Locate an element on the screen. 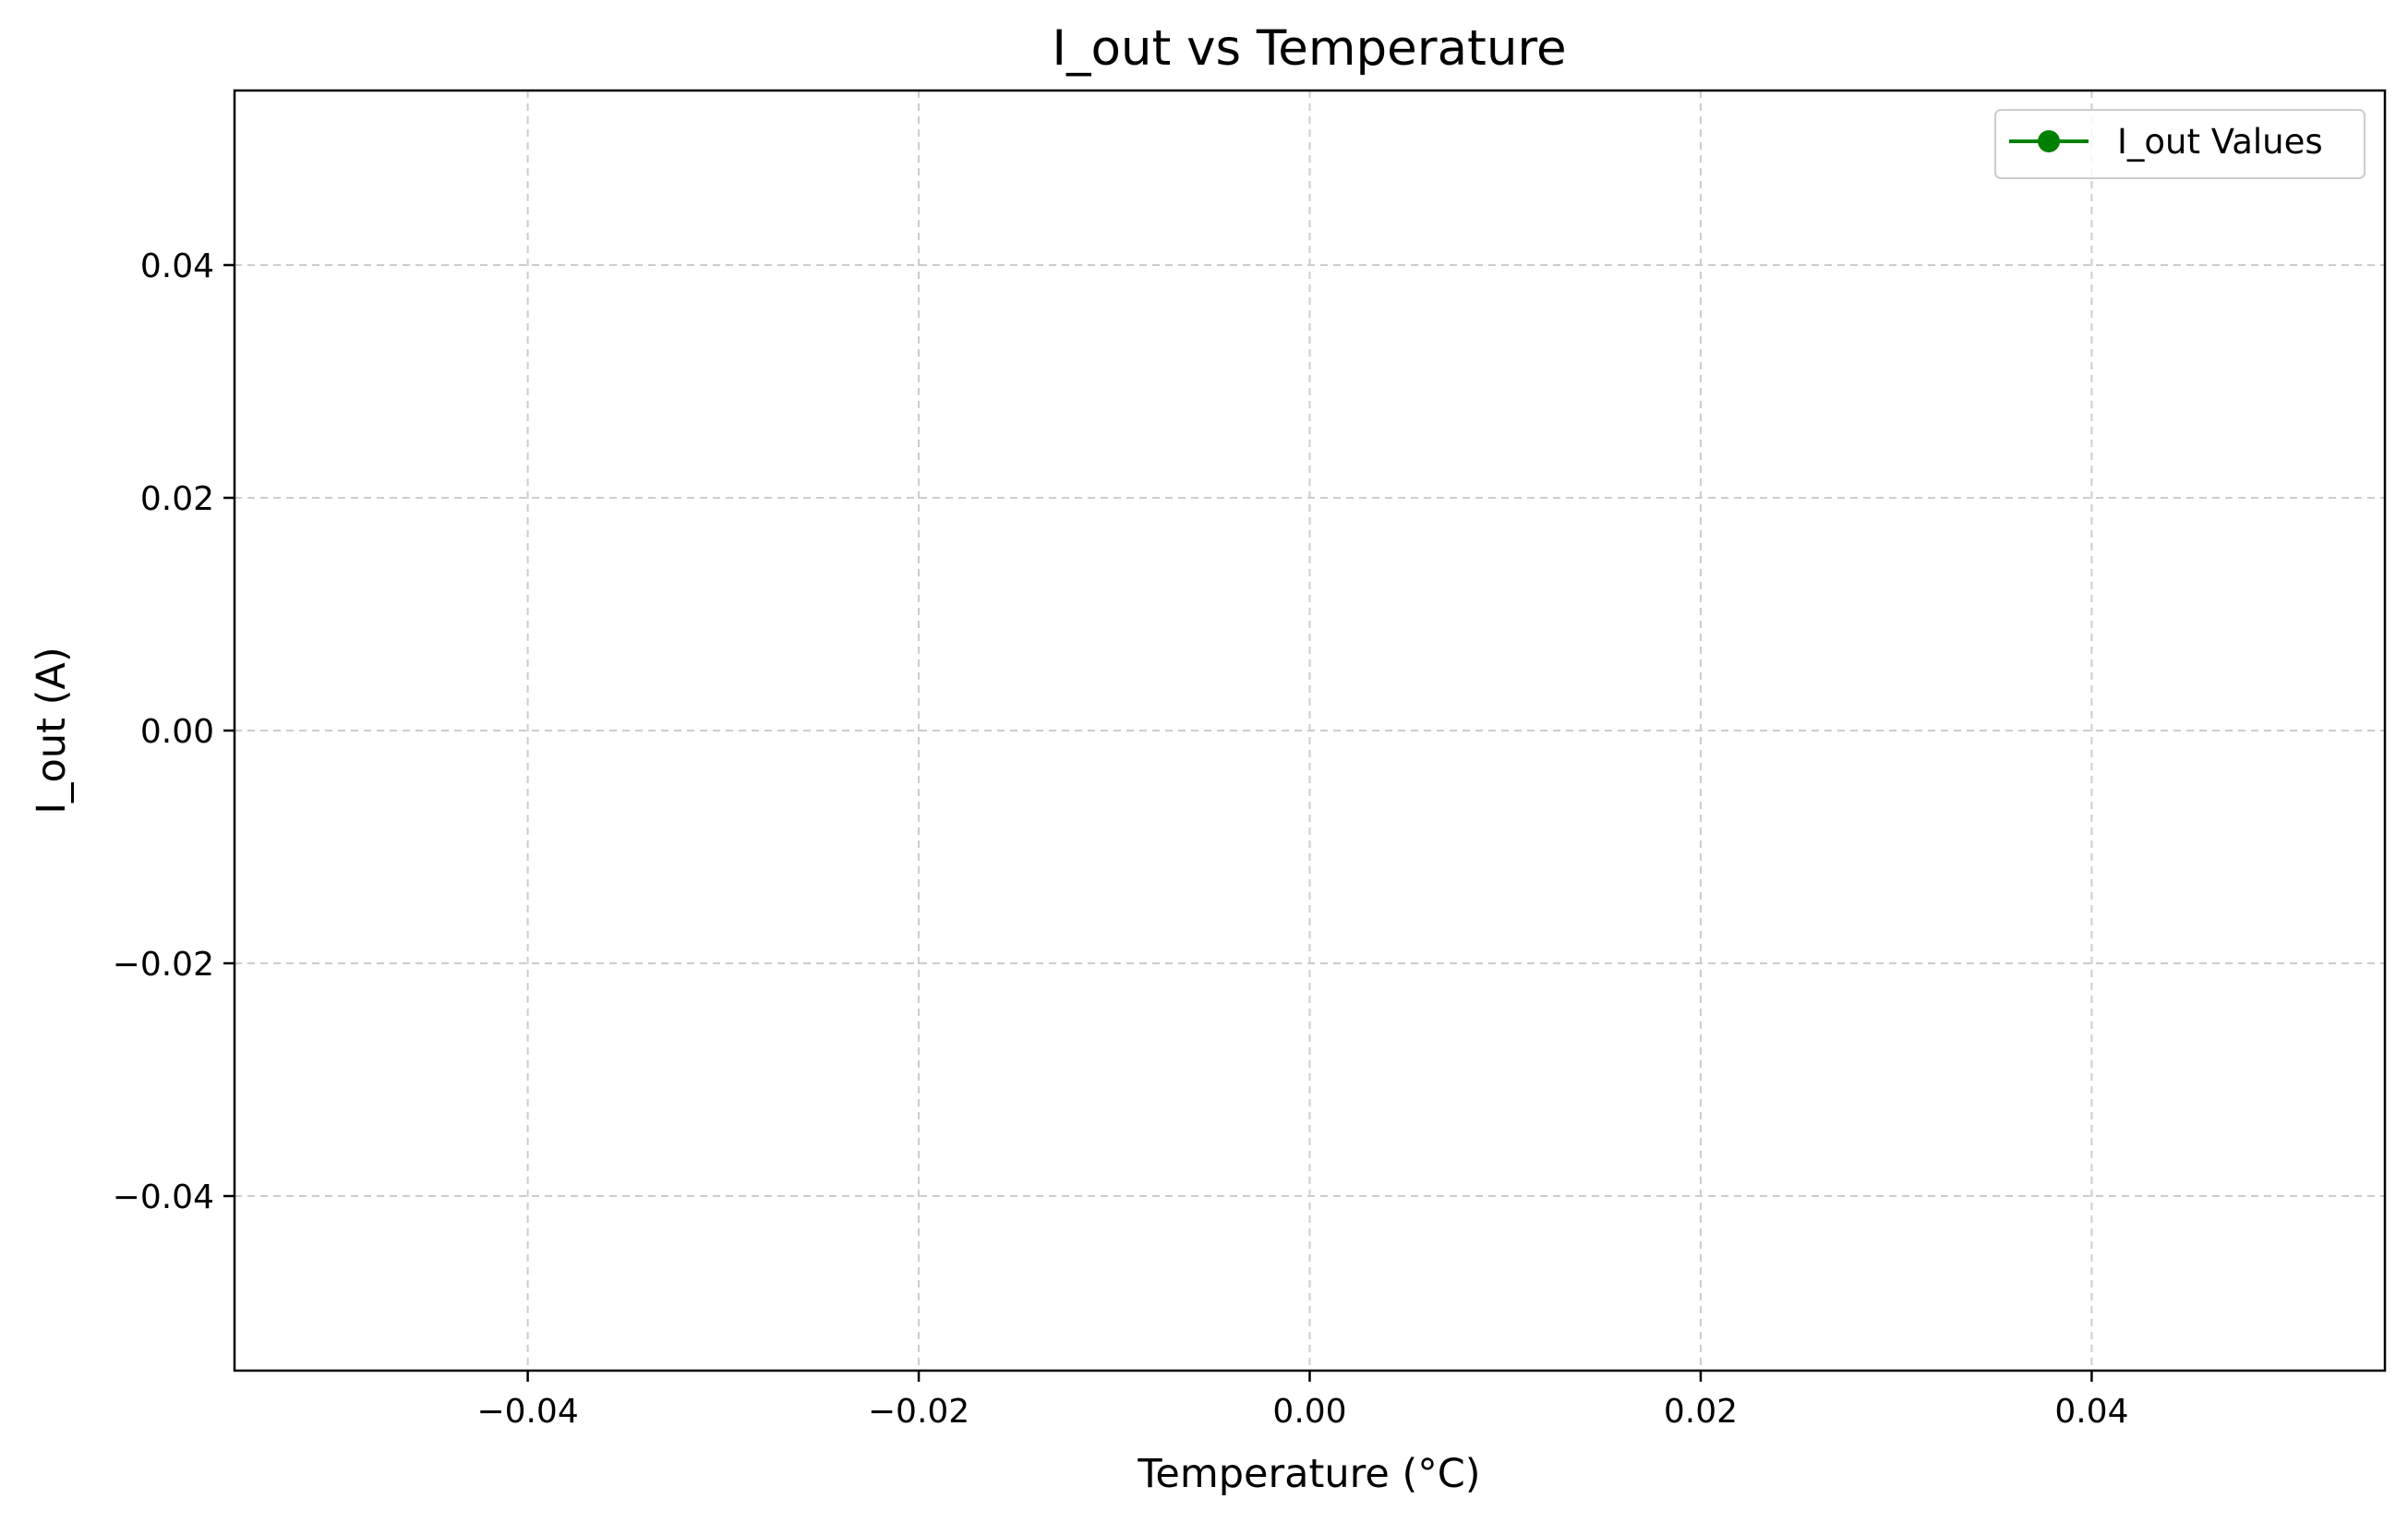  legend: I_out Values is located at coordinates (2180, 144).